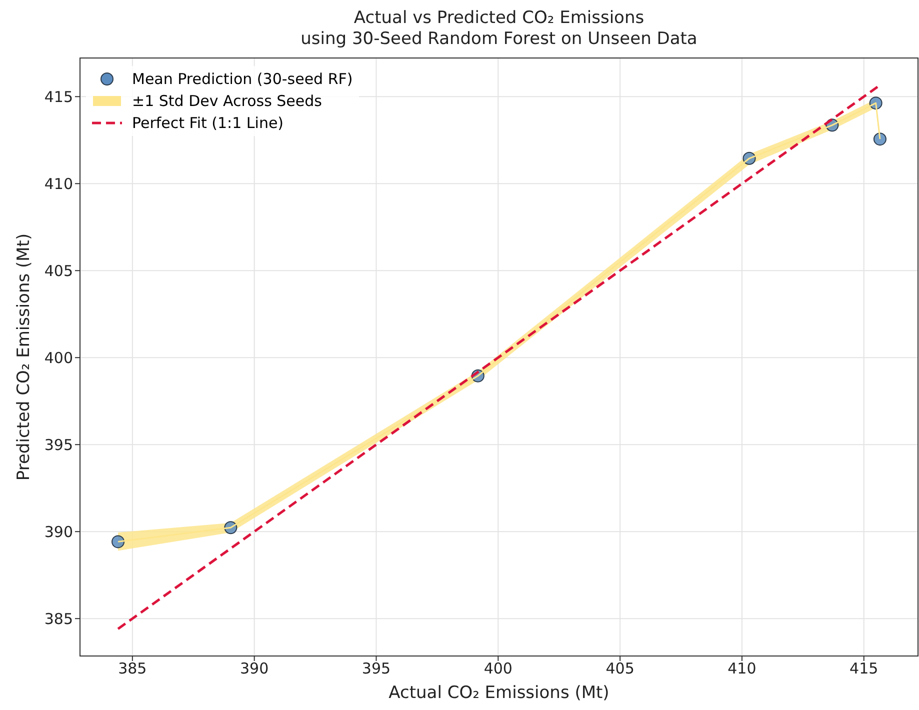 The height and width of the screenshot is (710, 919). Describe the element at coordinates (227, 101) in the screenshot. I see `legend-label: ±1 Std Dev Across Seeds` at that location.